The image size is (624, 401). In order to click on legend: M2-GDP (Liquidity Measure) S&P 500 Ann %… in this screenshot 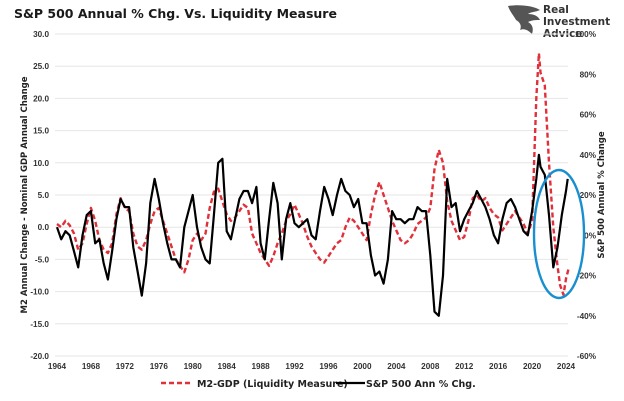, I will do `click(318, 384)`.